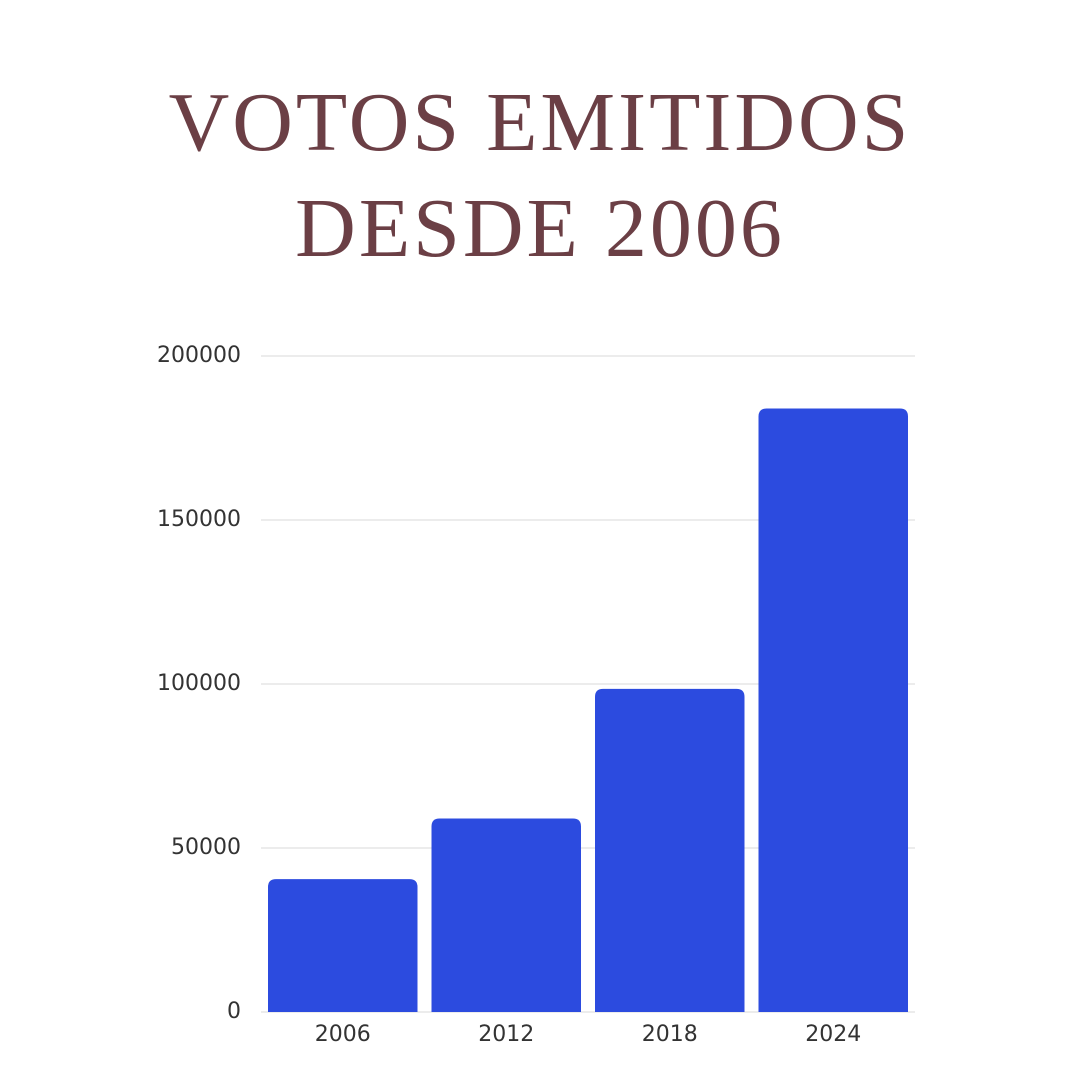 The height and width of the screenshot is (1080, 1080). I want to click on chart-title: VOTOS EMITIDOS DESDE 2006, so click(540, 175).